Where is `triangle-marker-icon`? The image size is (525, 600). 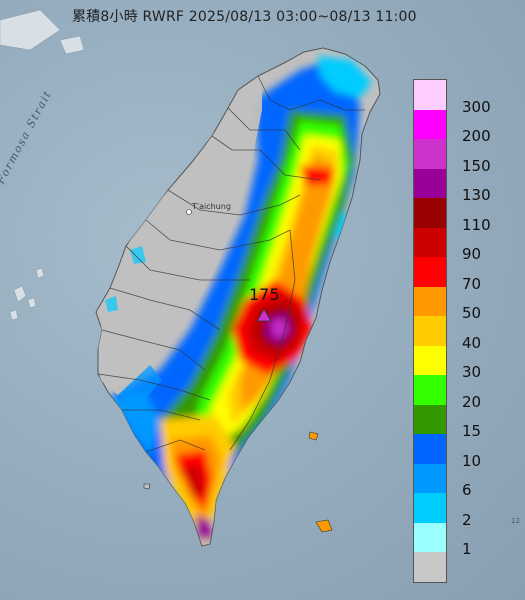 triangle-marker-icon is located at coordinates (264, 315).